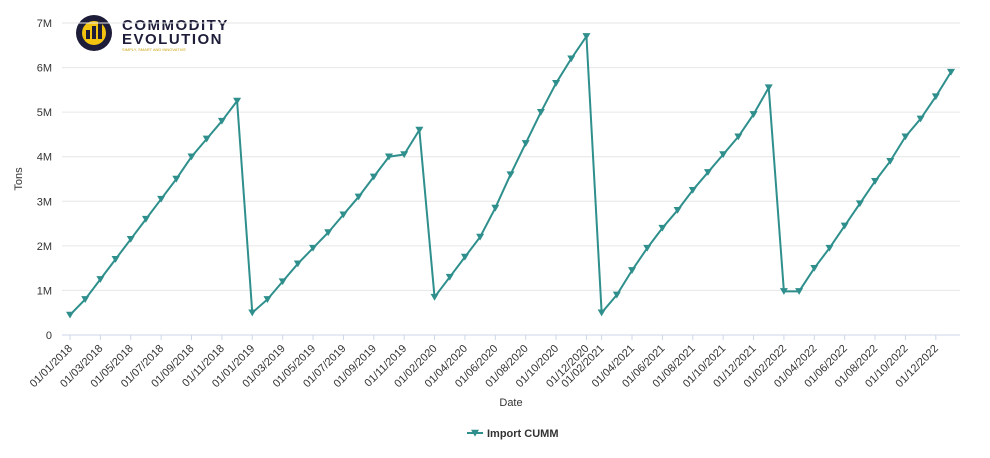  Describe the element at coordinates (44, 202) in the screenshot. I see `y-tick-label: 3M` at that location.